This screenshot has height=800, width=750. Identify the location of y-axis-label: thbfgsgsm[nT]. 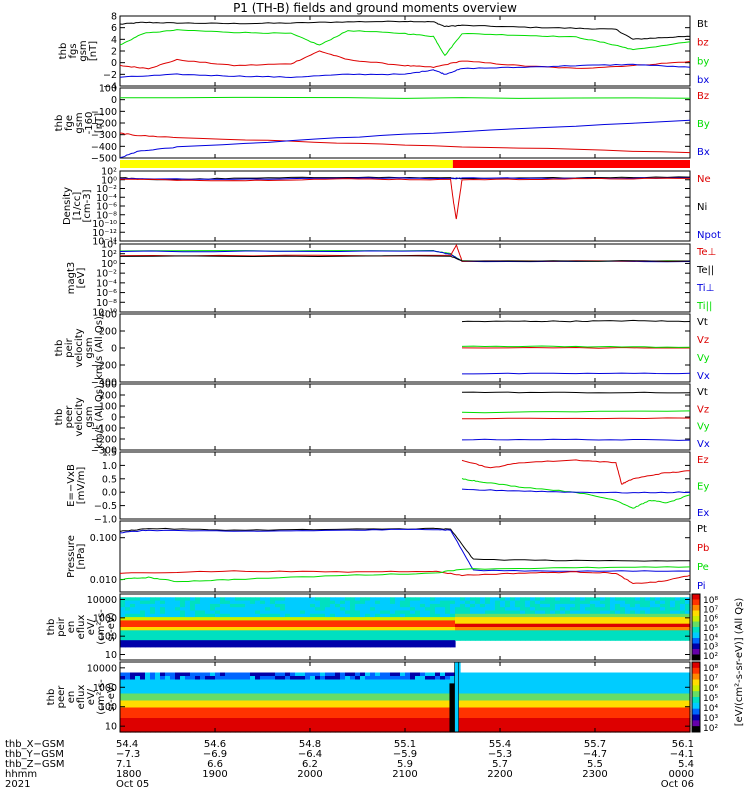
(78, 50).